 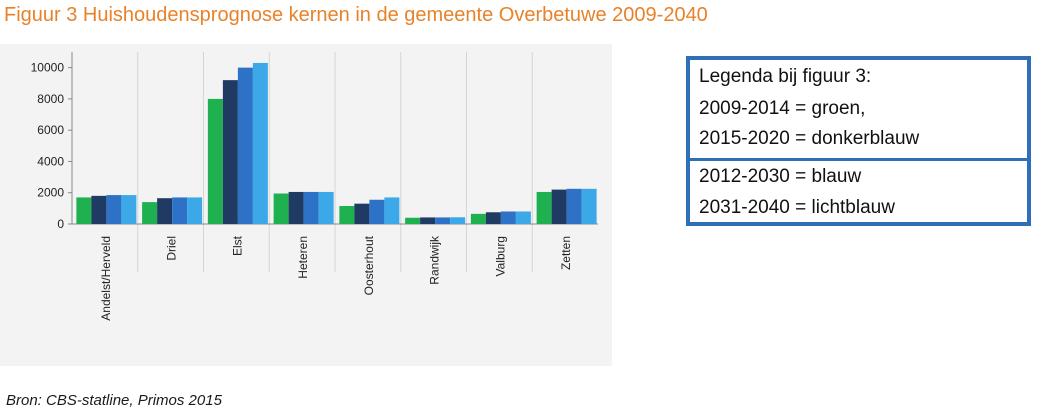 I want to click on legend-line-groen: 2009-2014 = groen,, so click(x=782, y=108).